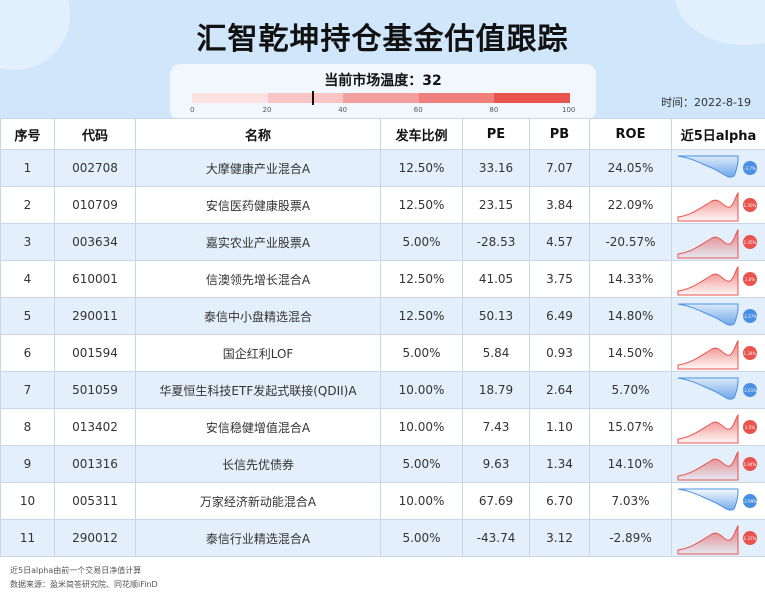  I want to click on temperature-tick: 0, so click(192, 110).